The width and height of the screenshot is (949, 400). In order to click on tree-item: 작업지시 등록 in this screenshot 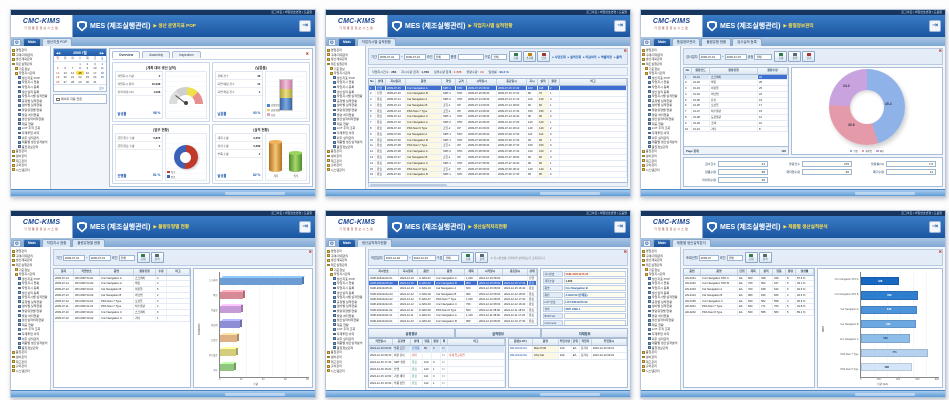, I will do `click(30, 288)`.